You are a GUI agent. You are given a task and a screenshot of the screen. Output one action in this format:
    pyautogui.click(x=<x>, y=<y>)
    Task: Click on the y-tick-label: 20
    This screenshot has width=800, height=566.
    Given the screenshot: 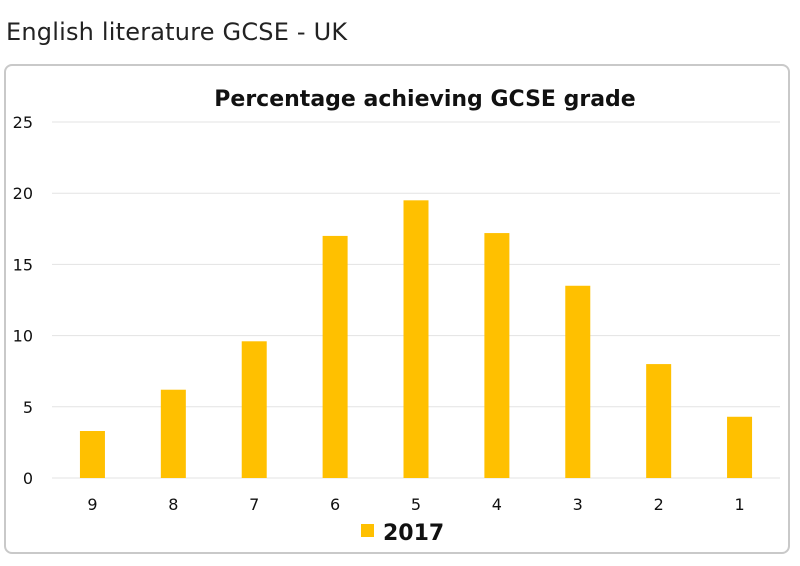 What is the action you would take?
    pyautogui.click(x=23, y=193)
    